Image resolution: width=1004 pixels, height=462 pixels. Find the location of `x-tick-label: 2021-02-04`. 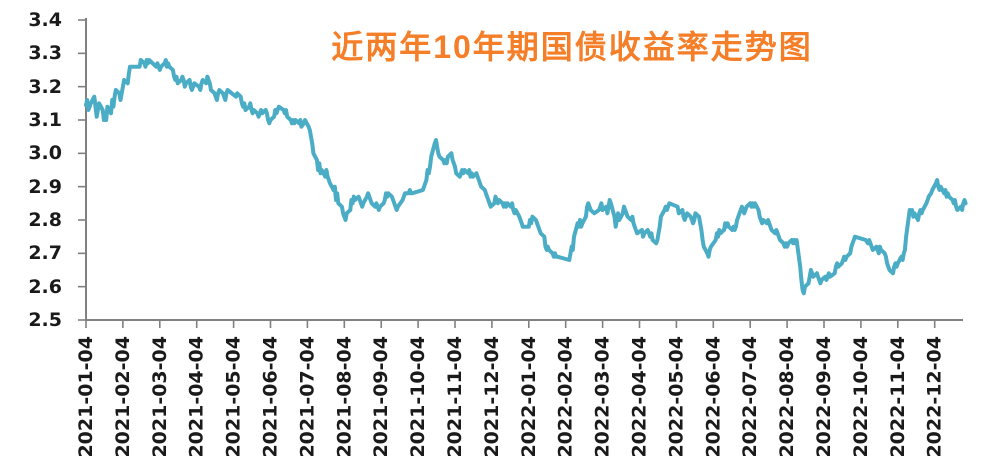

x-tick-label: 2021-02-04 is located at coordinates (123, 397).